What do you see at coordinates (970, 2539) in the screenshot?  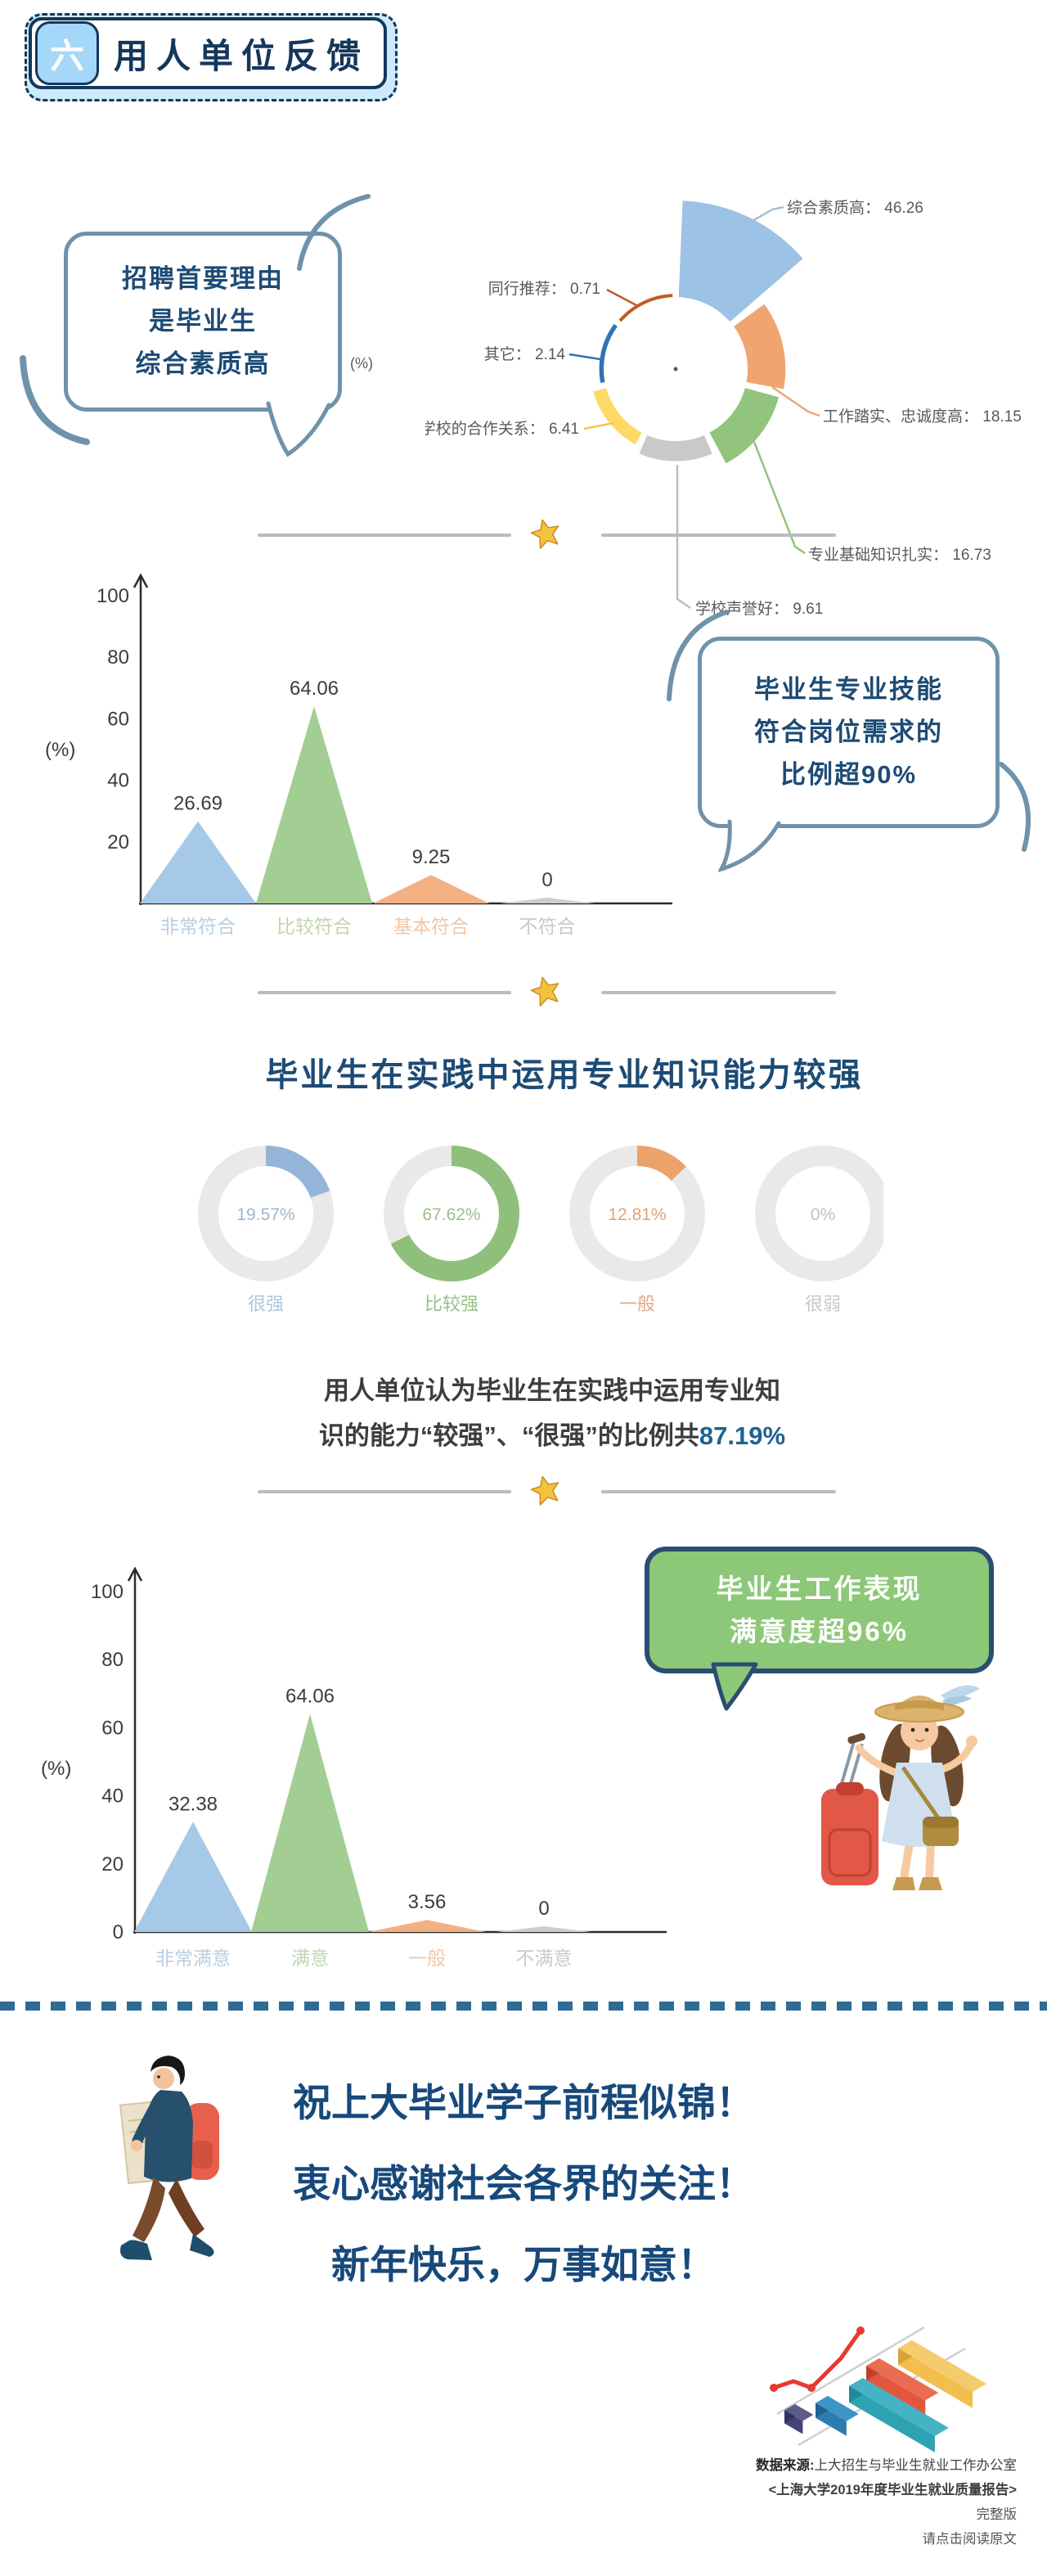 I see `read-original-link: 请点击阅读原文` at bounding box center [970, 2539].